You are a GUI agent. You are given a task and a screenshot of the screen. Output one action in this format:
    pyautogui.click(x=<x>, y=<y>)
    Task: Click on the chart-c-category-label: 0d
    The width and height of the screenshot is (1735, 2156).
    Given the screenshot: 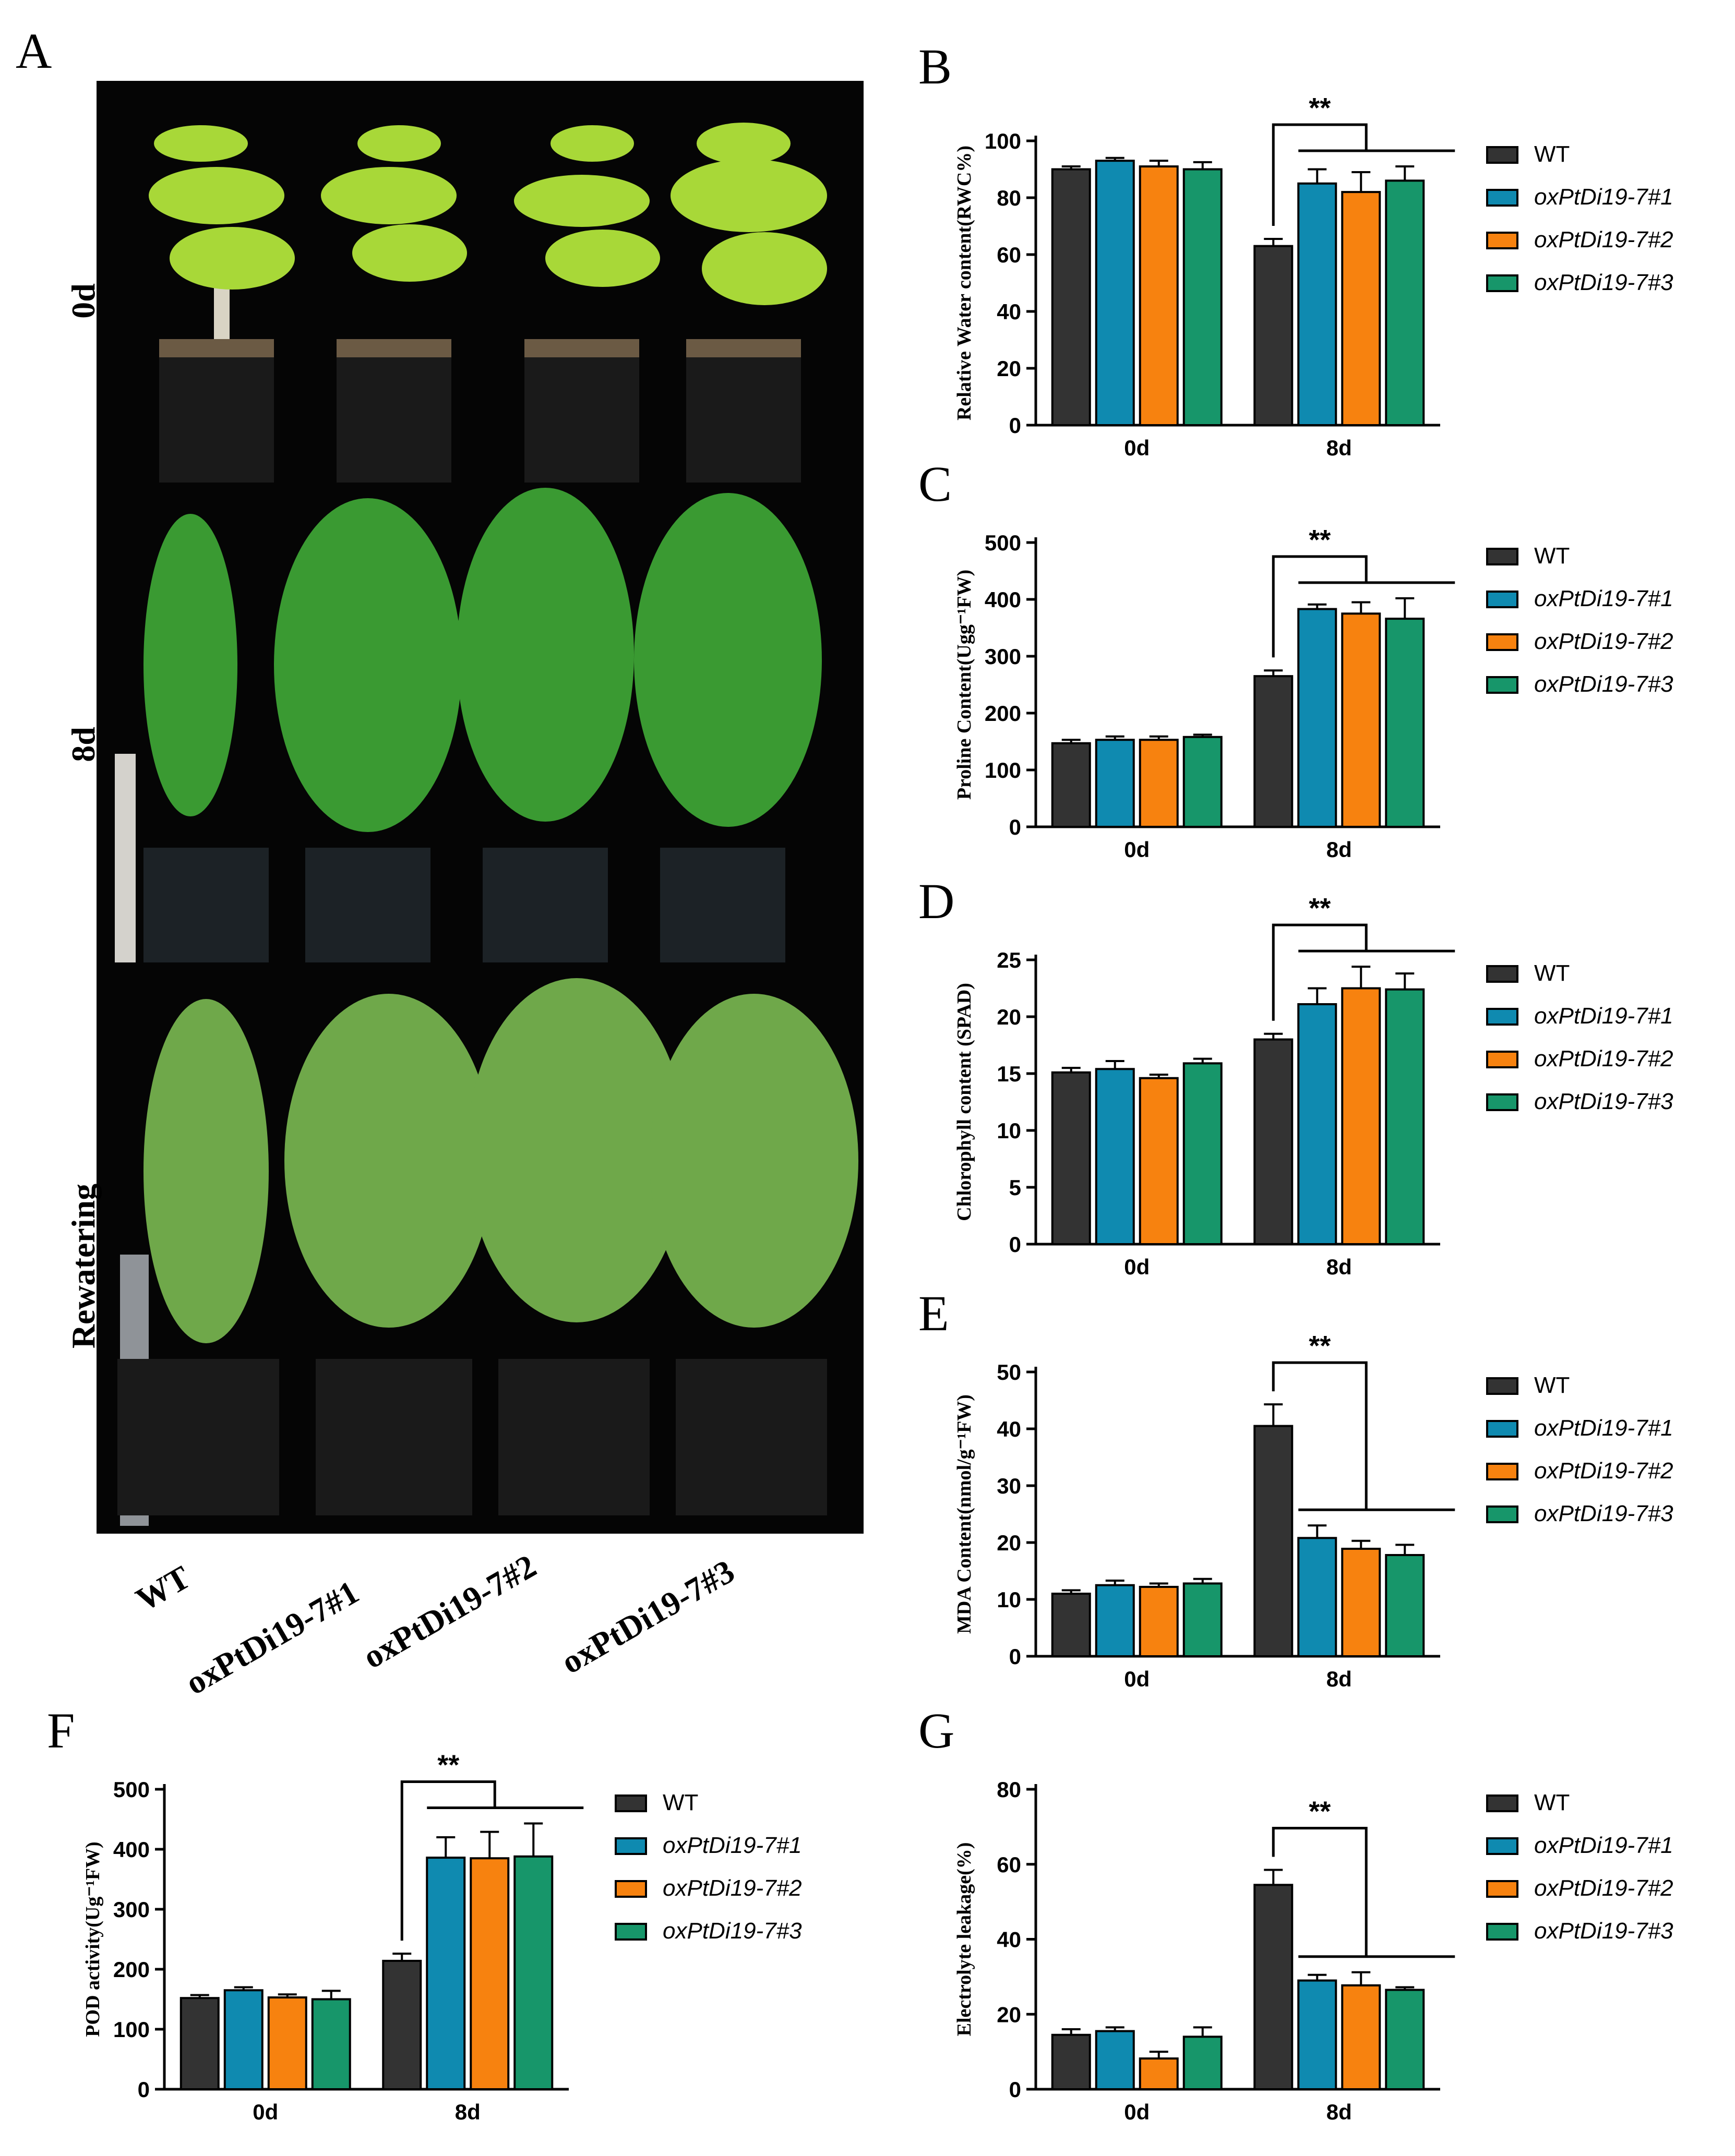 What is the action you would take?
    pyautogui.click(x=1137, y=849)
    